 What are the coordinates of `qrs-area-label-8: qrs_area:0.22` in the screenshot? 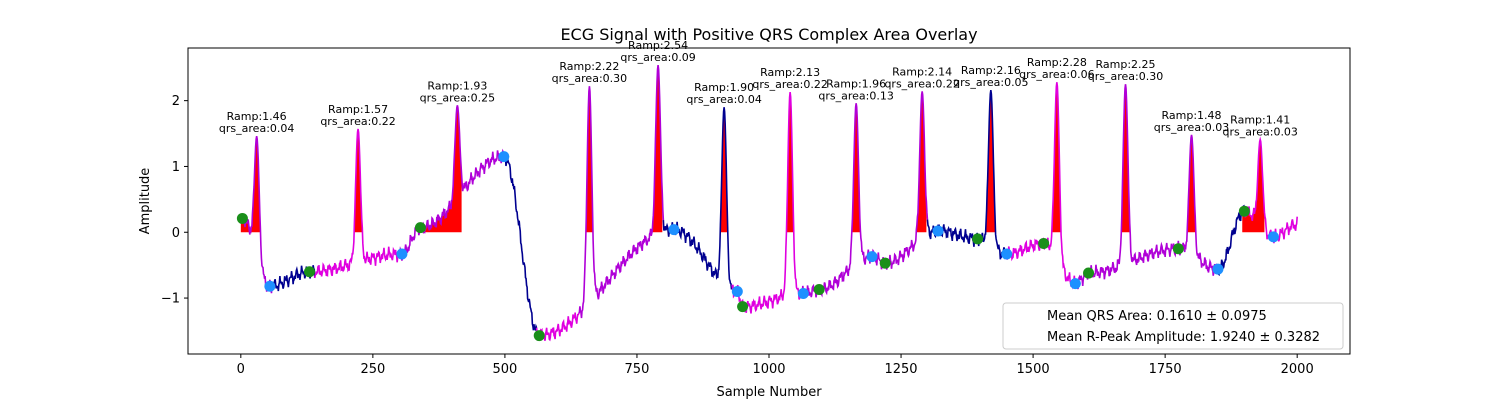 It's located at (921, 83).